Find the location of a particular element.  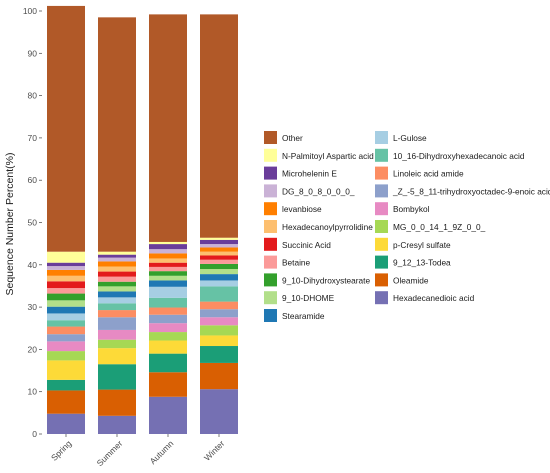

legend-item: Hexadecanedioic acid is located at coordinates (425, 298).